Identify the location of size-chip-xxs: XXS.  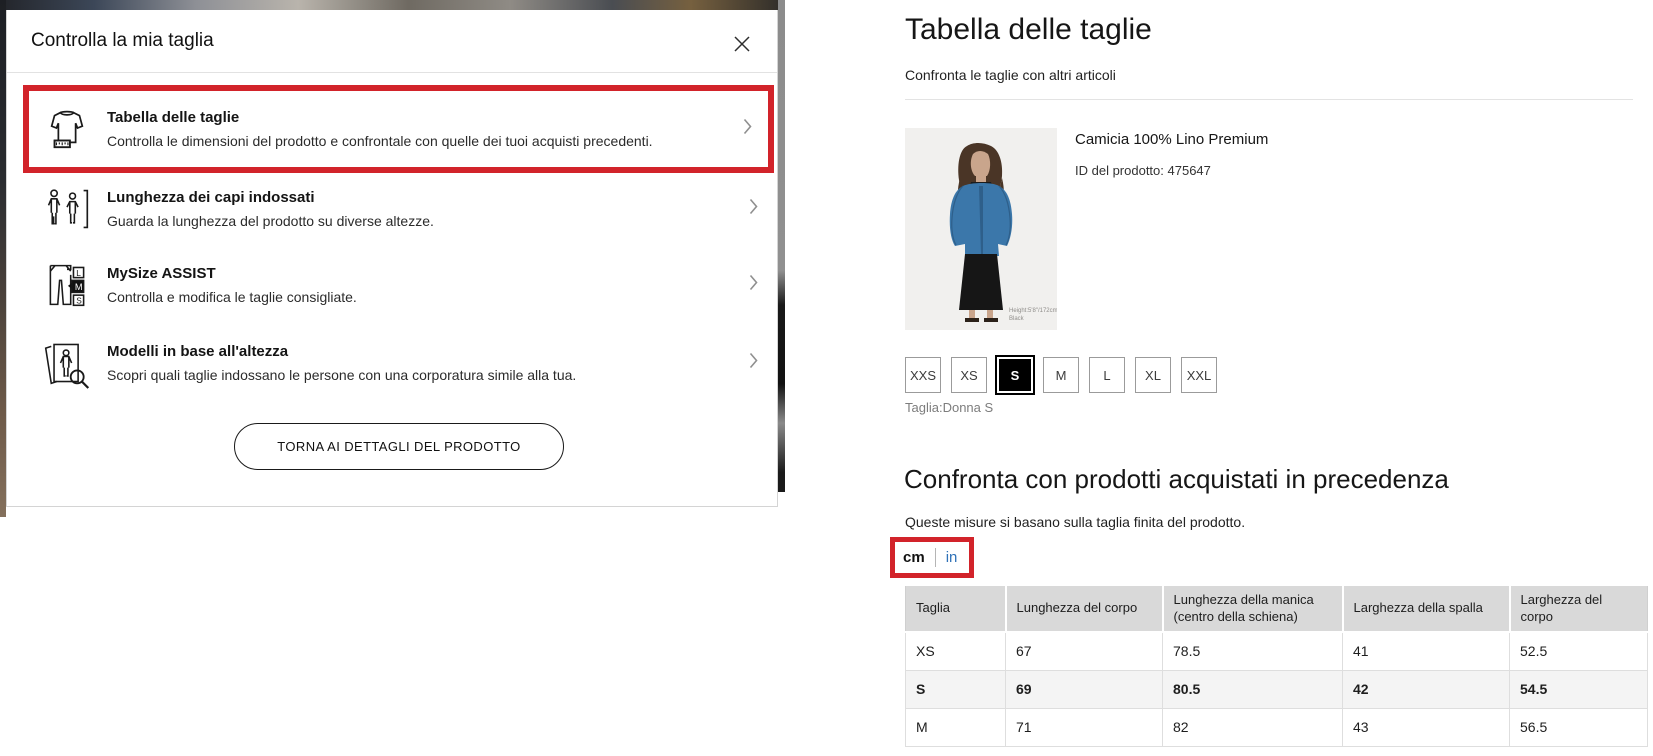
(923, 375).